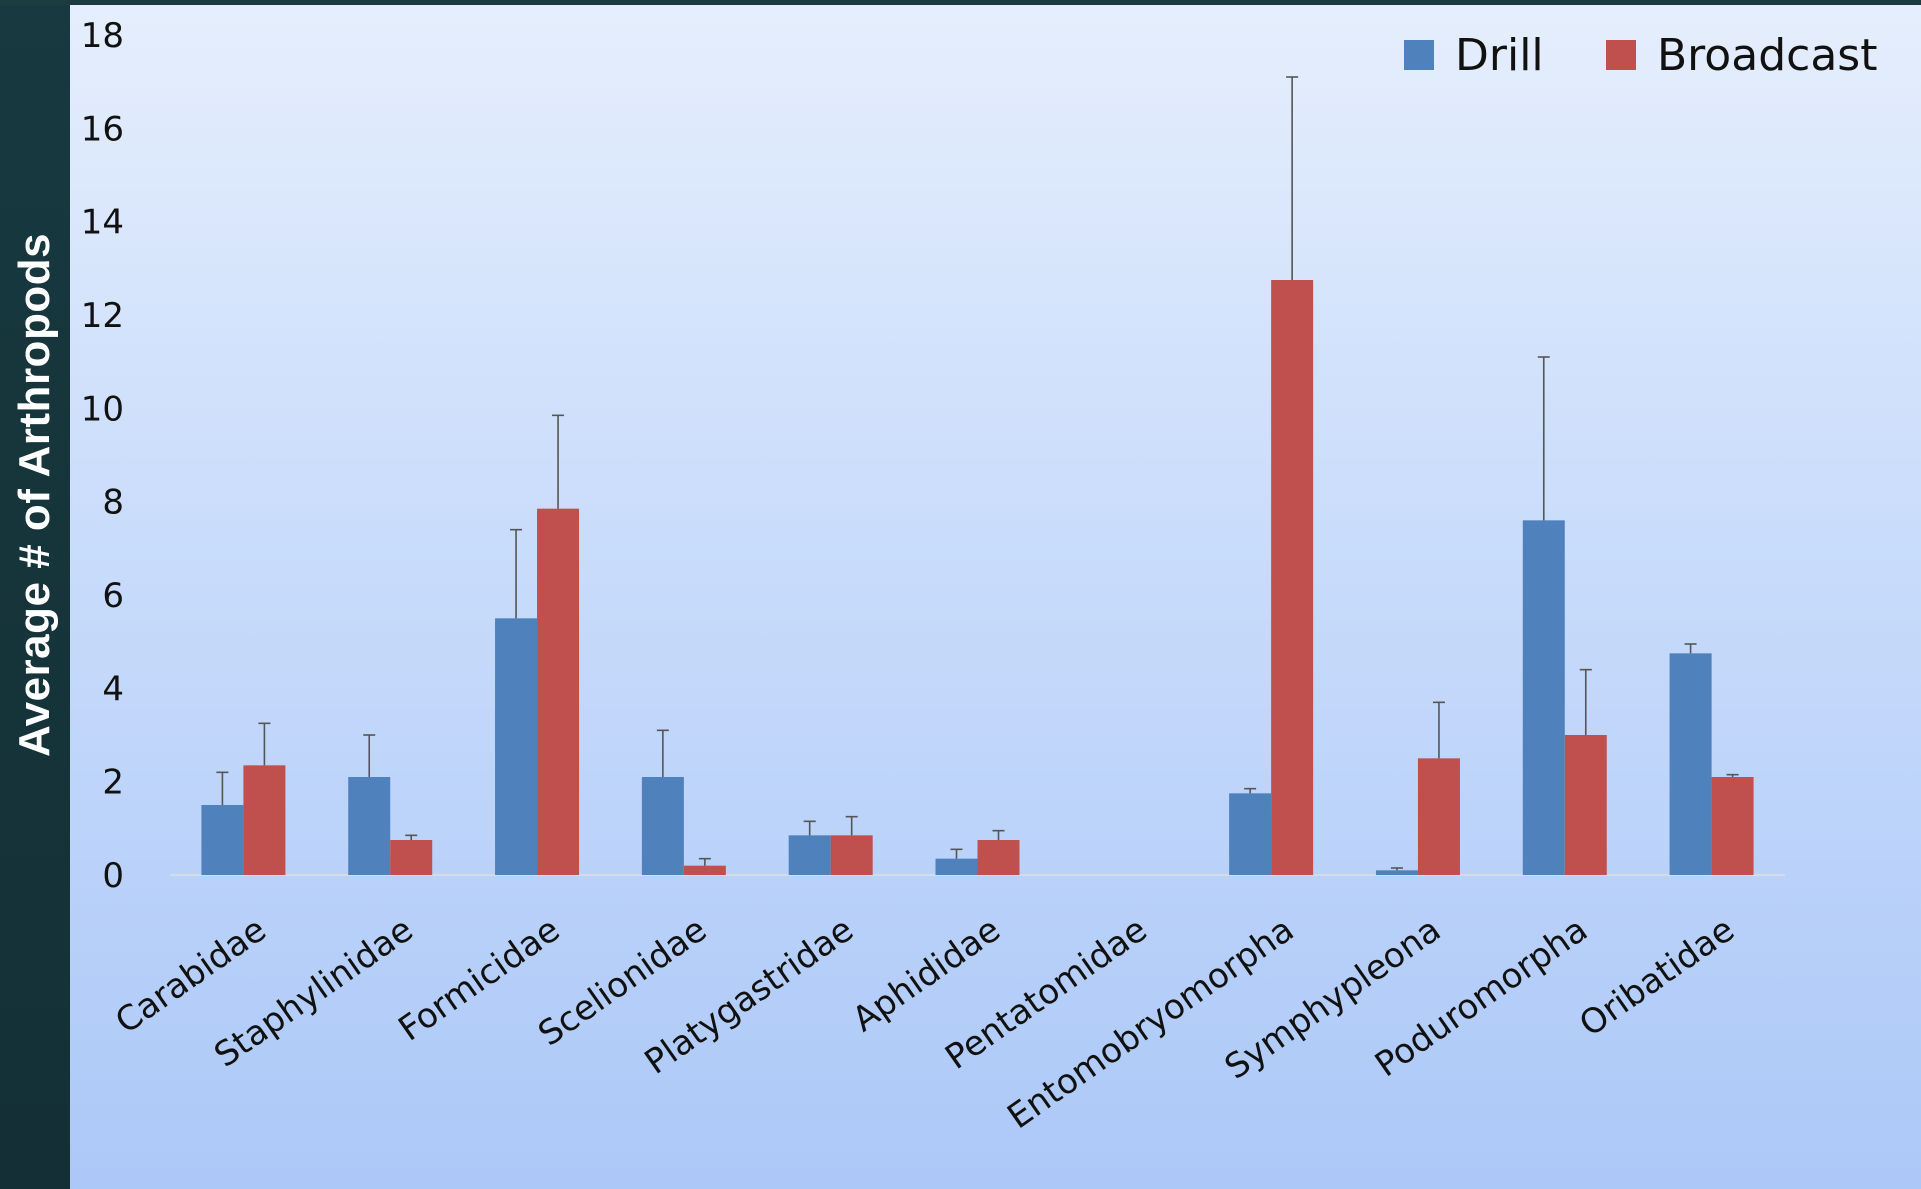  What do you see at coordinates (102, 223) in the screenshot?
I see `y-tick-label: 14` at bounding box center [102, 223].